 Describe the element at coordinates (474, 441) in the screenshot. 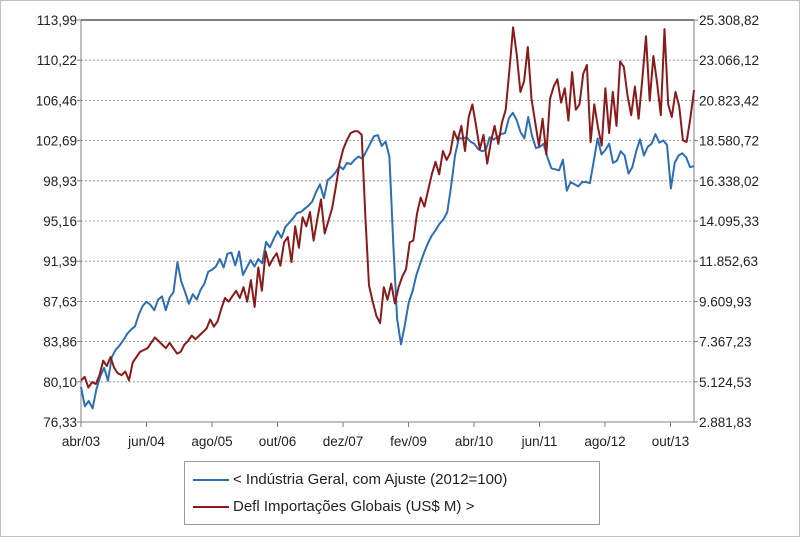

I see `x-tick-label: abr/10` at that location.